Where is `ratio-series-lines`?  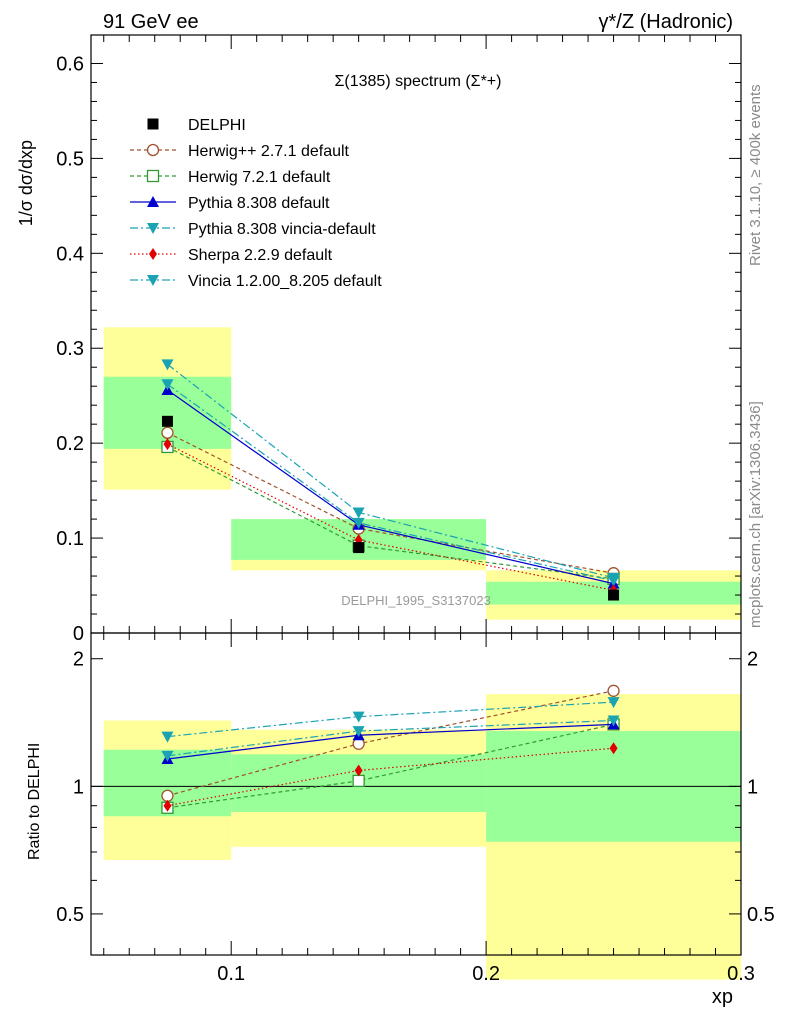
ratio-series-lines is located at coordinates (390, 749).